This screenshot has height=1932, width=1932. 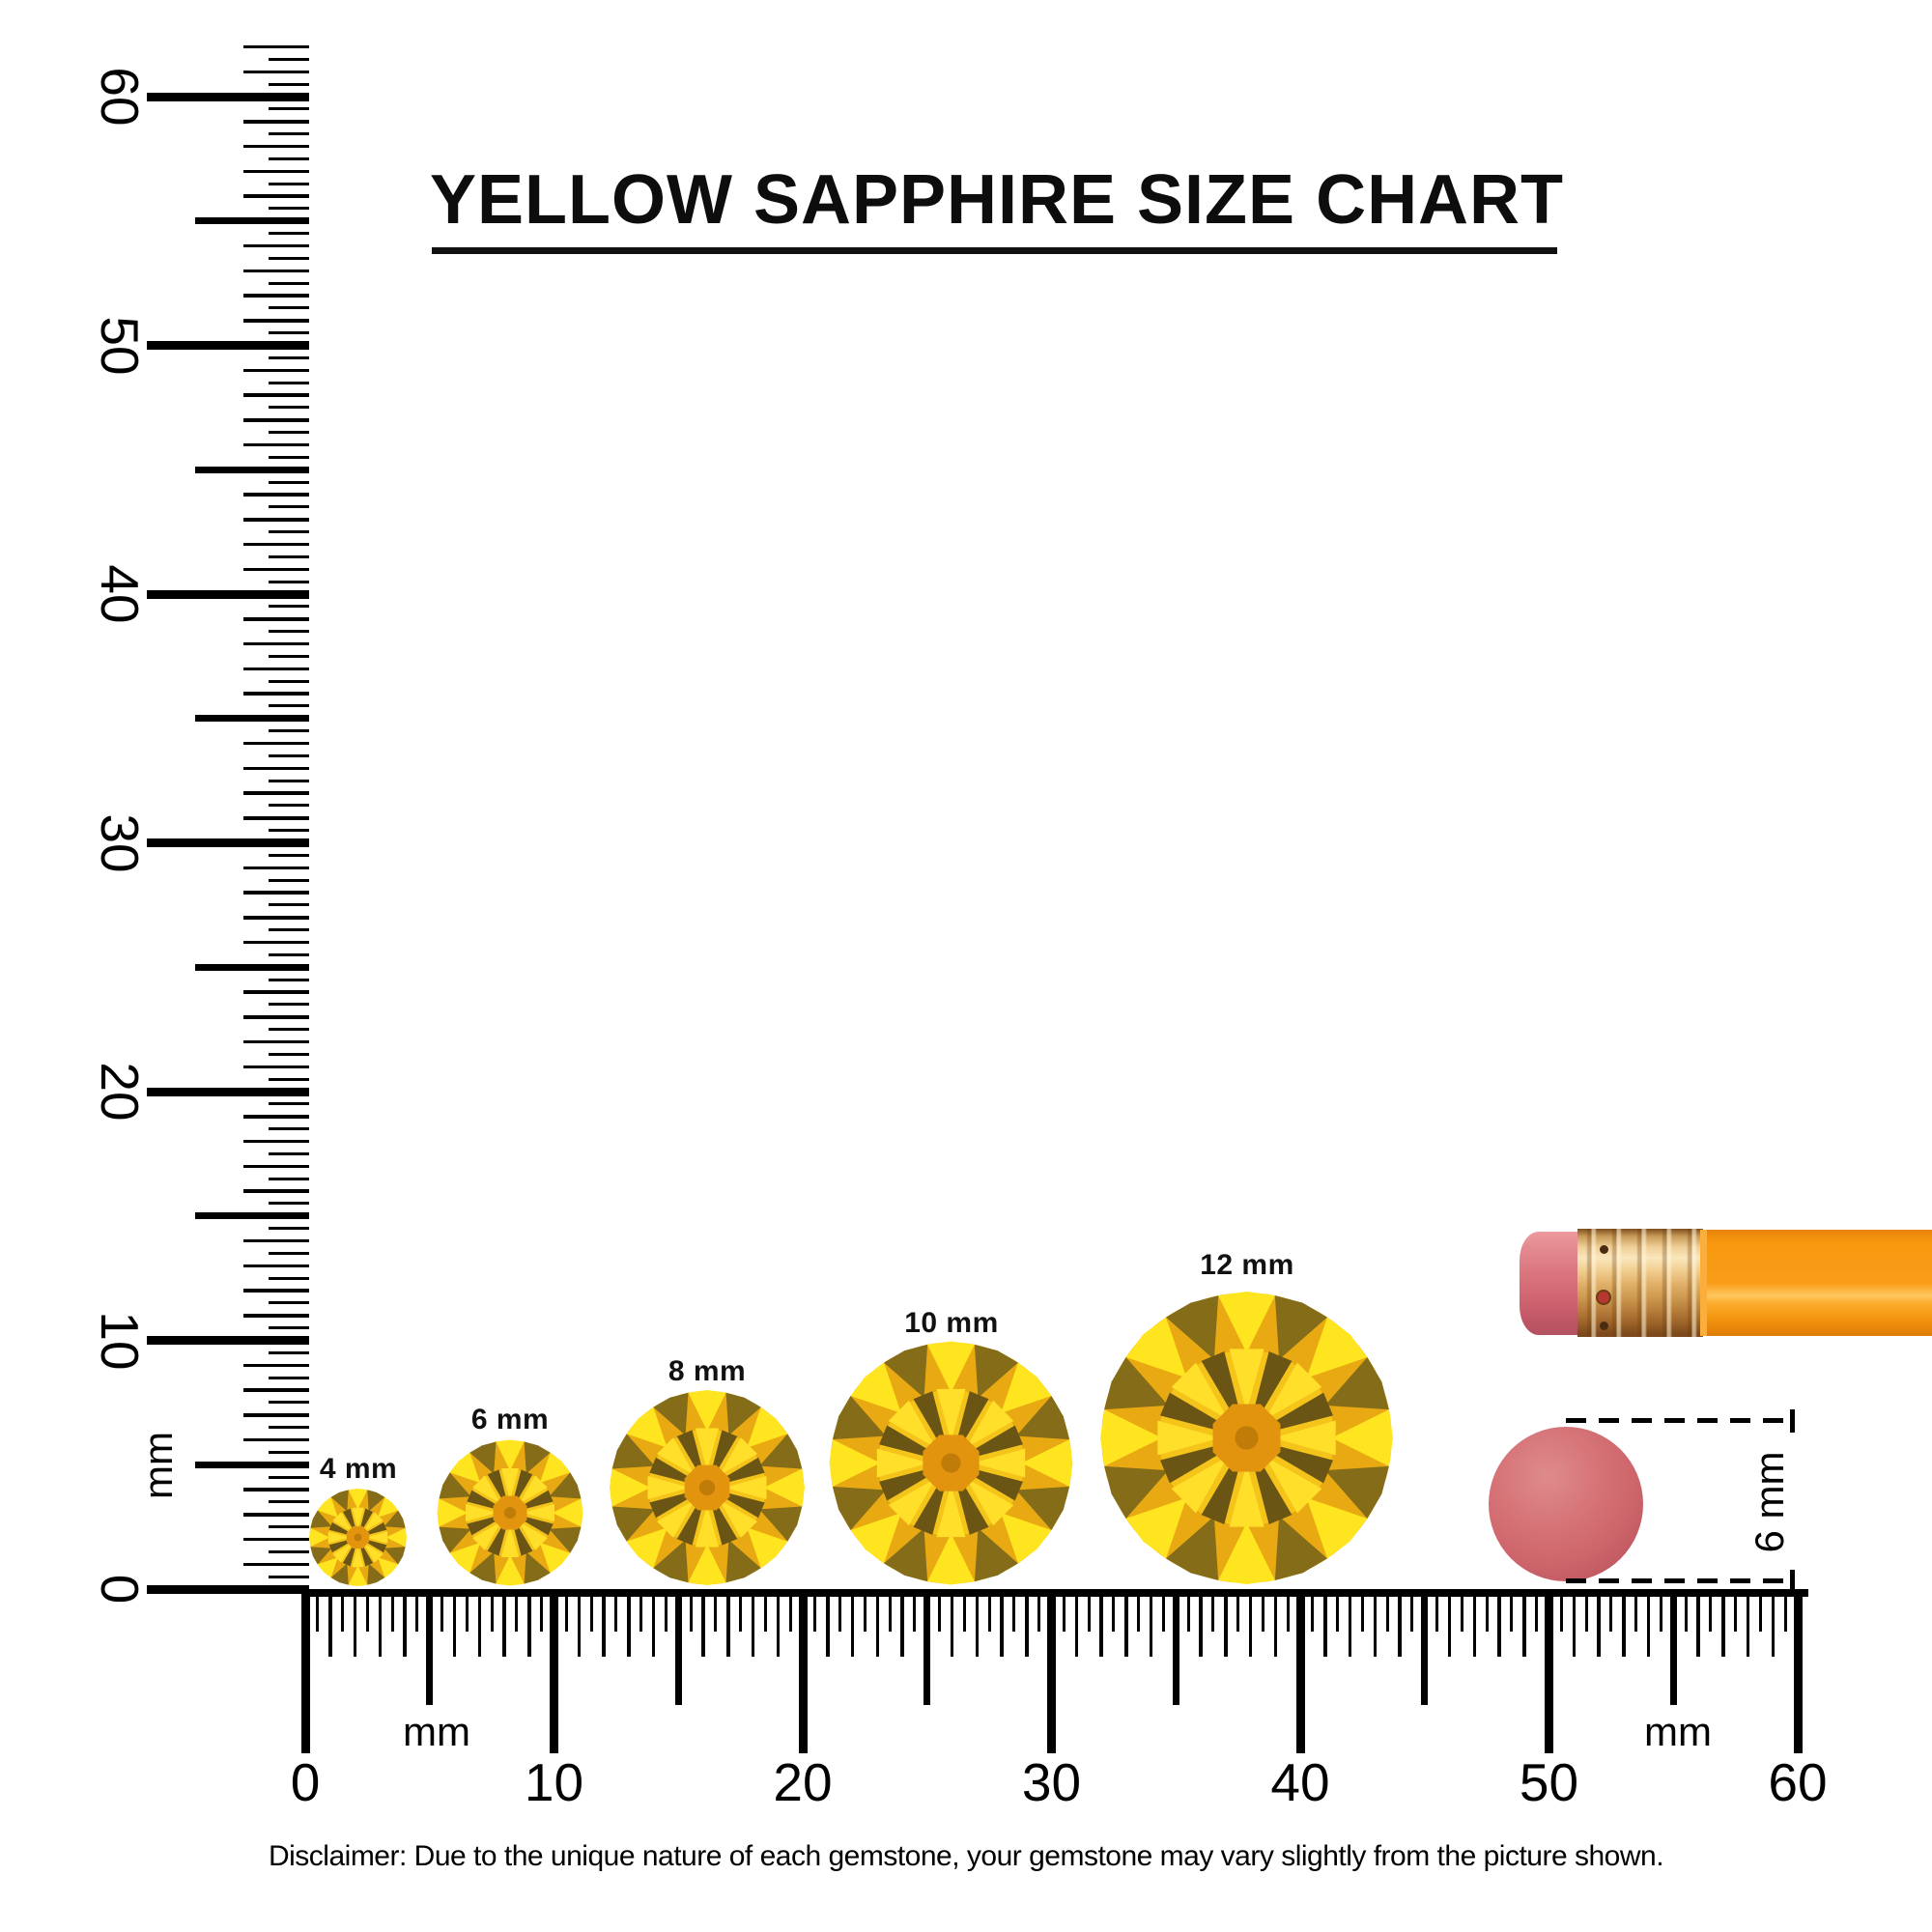 What do you see at coordinates (120, 842) in the screenshot?
I see `v-ruler-number: 30` at bounding box center [120, 842].